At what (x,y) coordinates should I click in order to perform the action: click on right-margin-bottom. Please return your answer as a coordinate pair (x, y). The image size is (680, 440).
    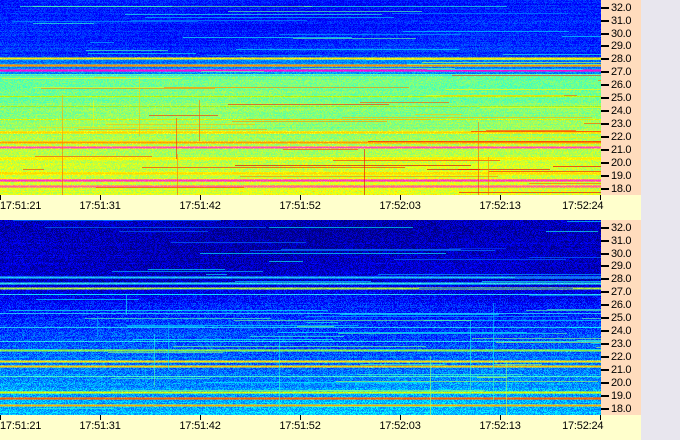
    Looking at the image, I should click on (660, 317).